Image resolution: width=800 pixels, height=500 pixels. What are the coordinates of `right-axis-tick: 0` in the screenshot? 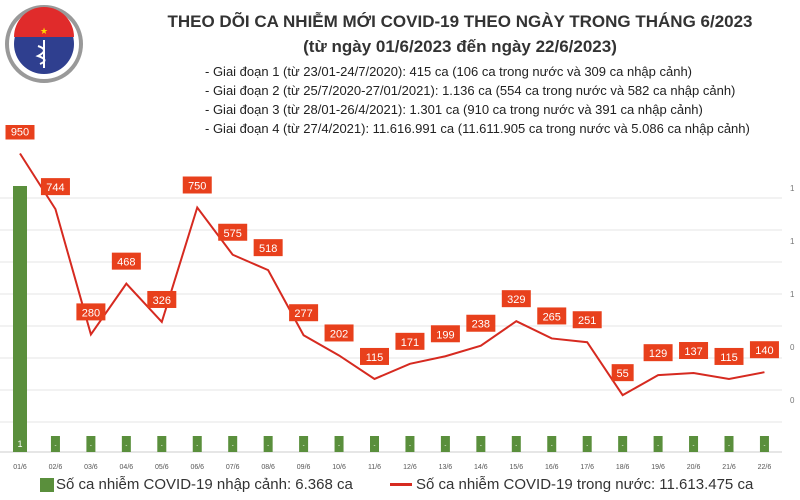 It's located at (792, 400).